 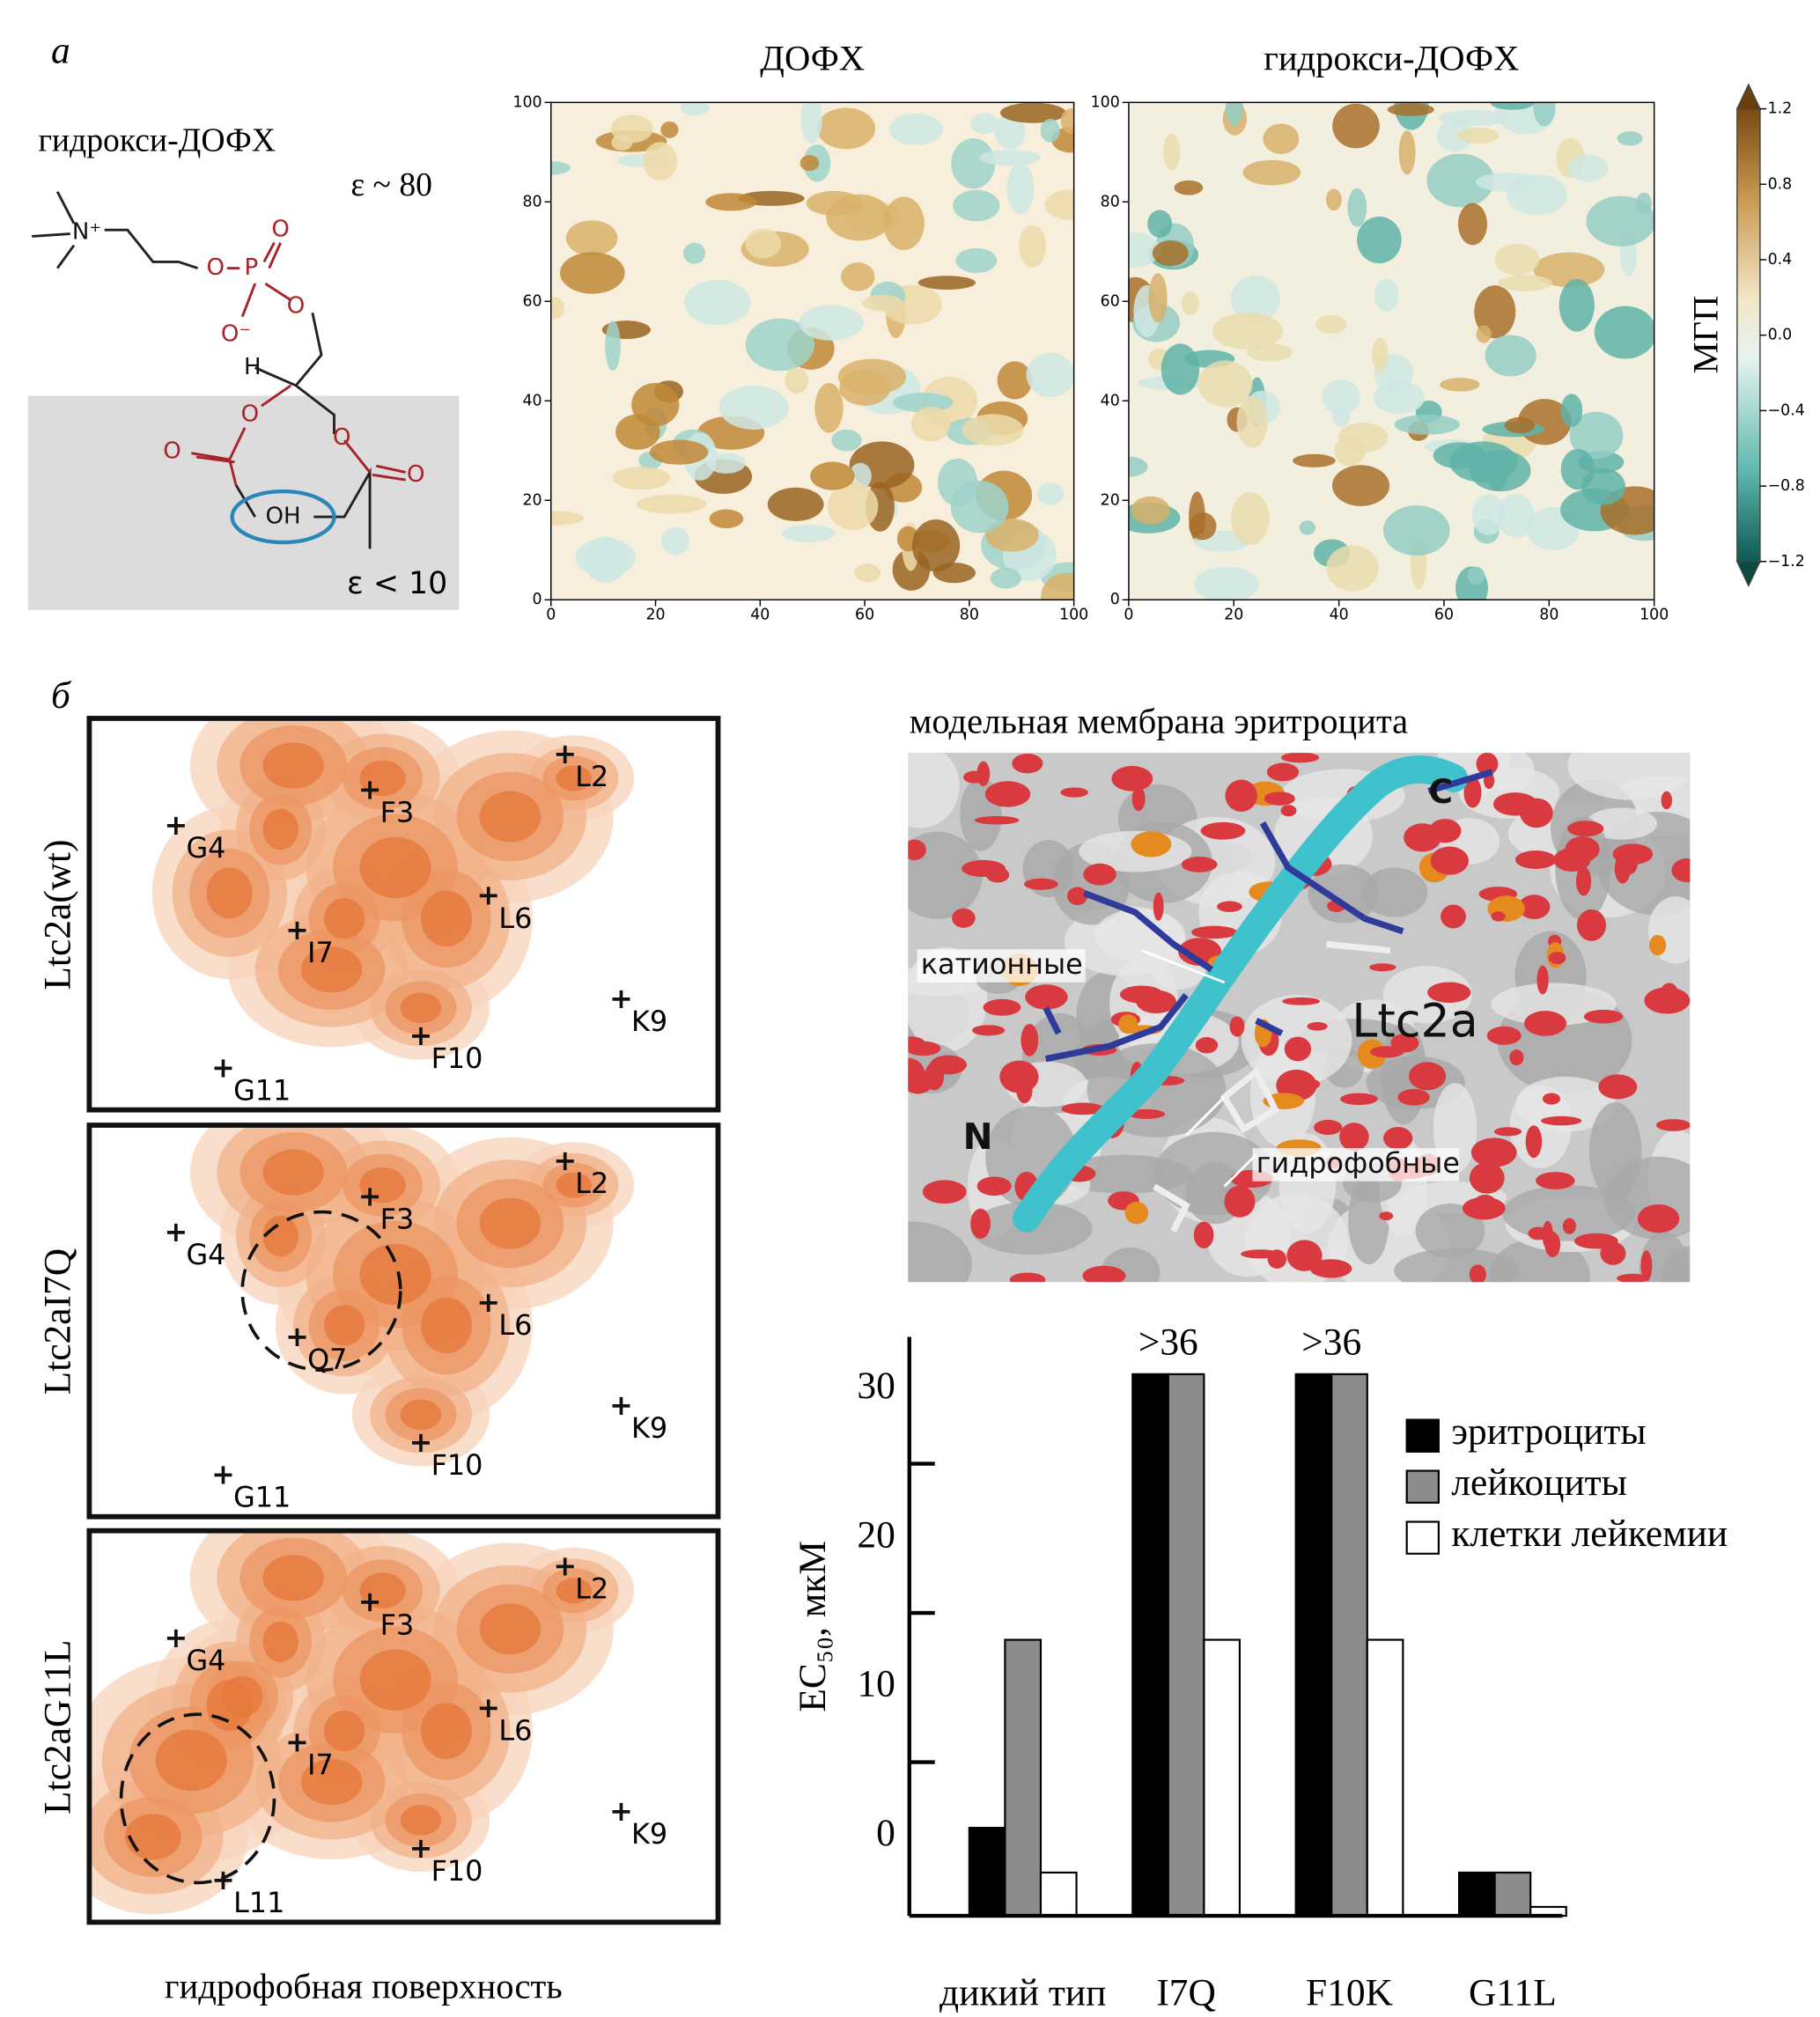 I want to click on x-tick-label: 20, so click(x=1233, y=615).